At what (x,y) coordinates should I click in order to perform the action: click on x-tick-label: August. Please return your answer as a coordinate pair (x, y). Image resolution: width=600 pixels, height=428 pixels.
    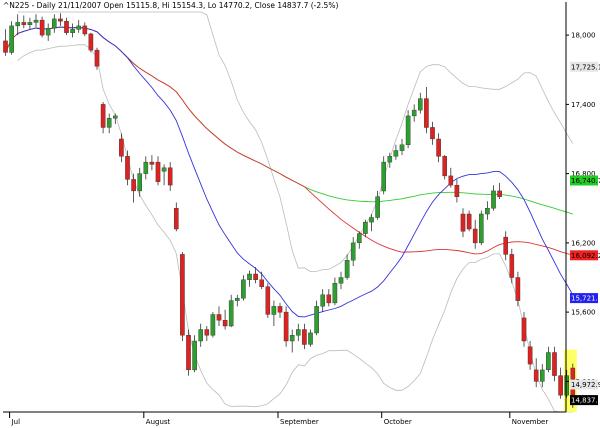
    Looking at the image, I should click on (158, 422).